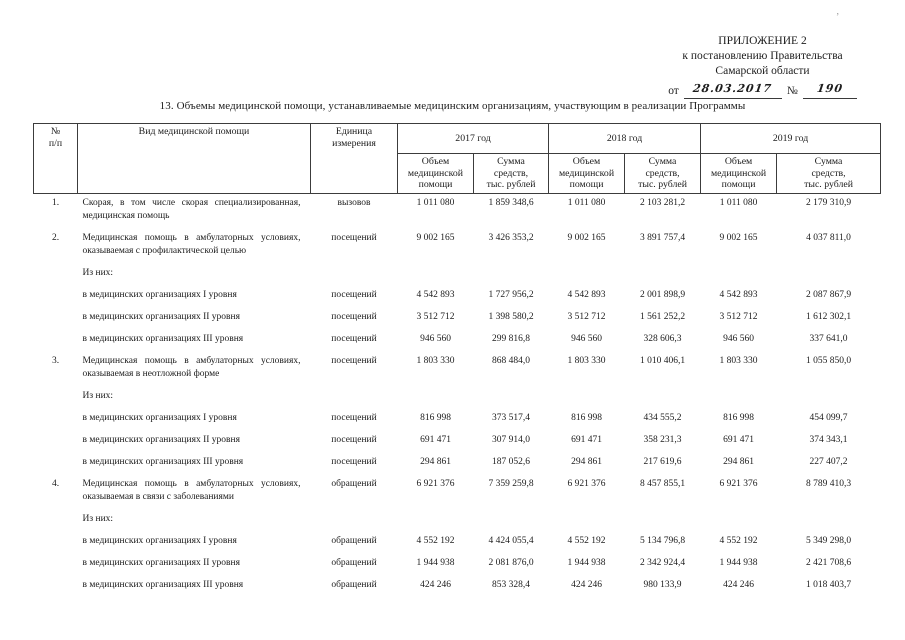  I want to click on cell-value: 454 099,7, so click(828, 417).